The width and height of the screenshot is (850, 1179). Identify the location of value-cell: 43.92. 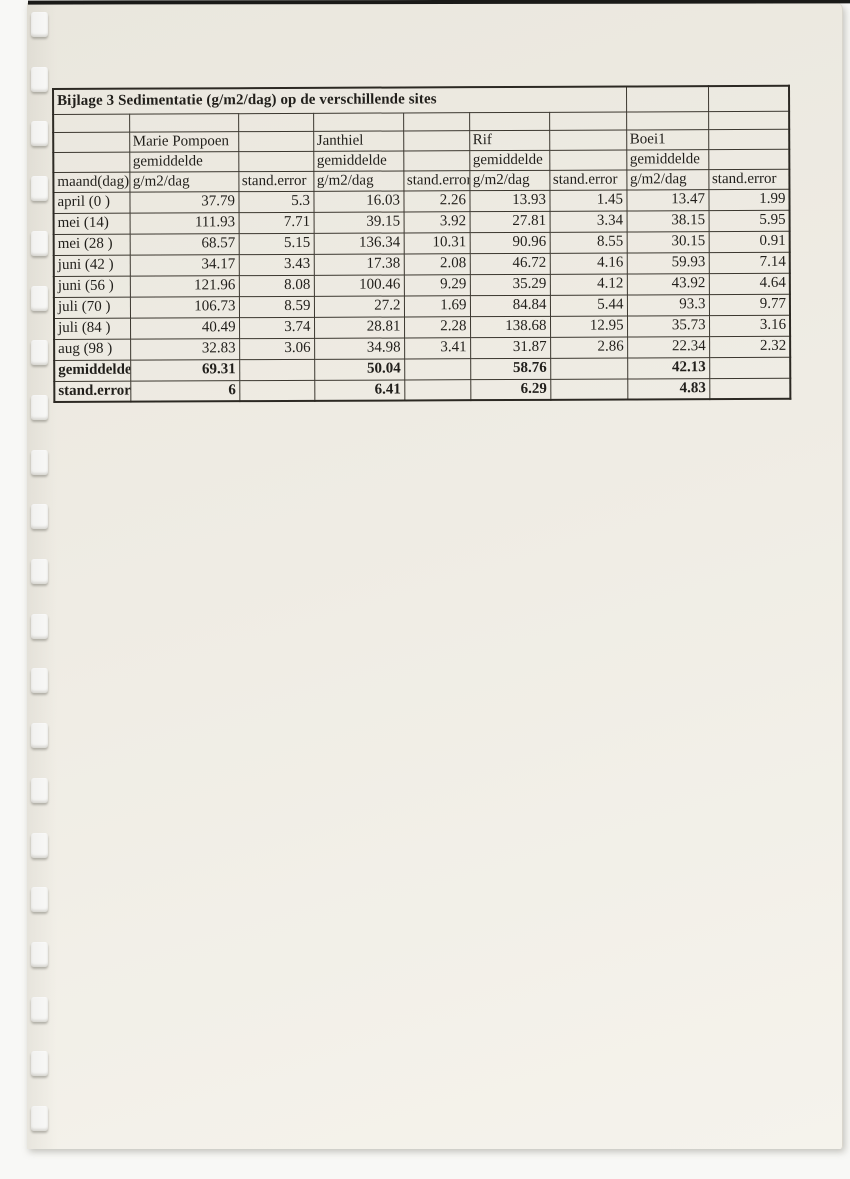
(667, 284).